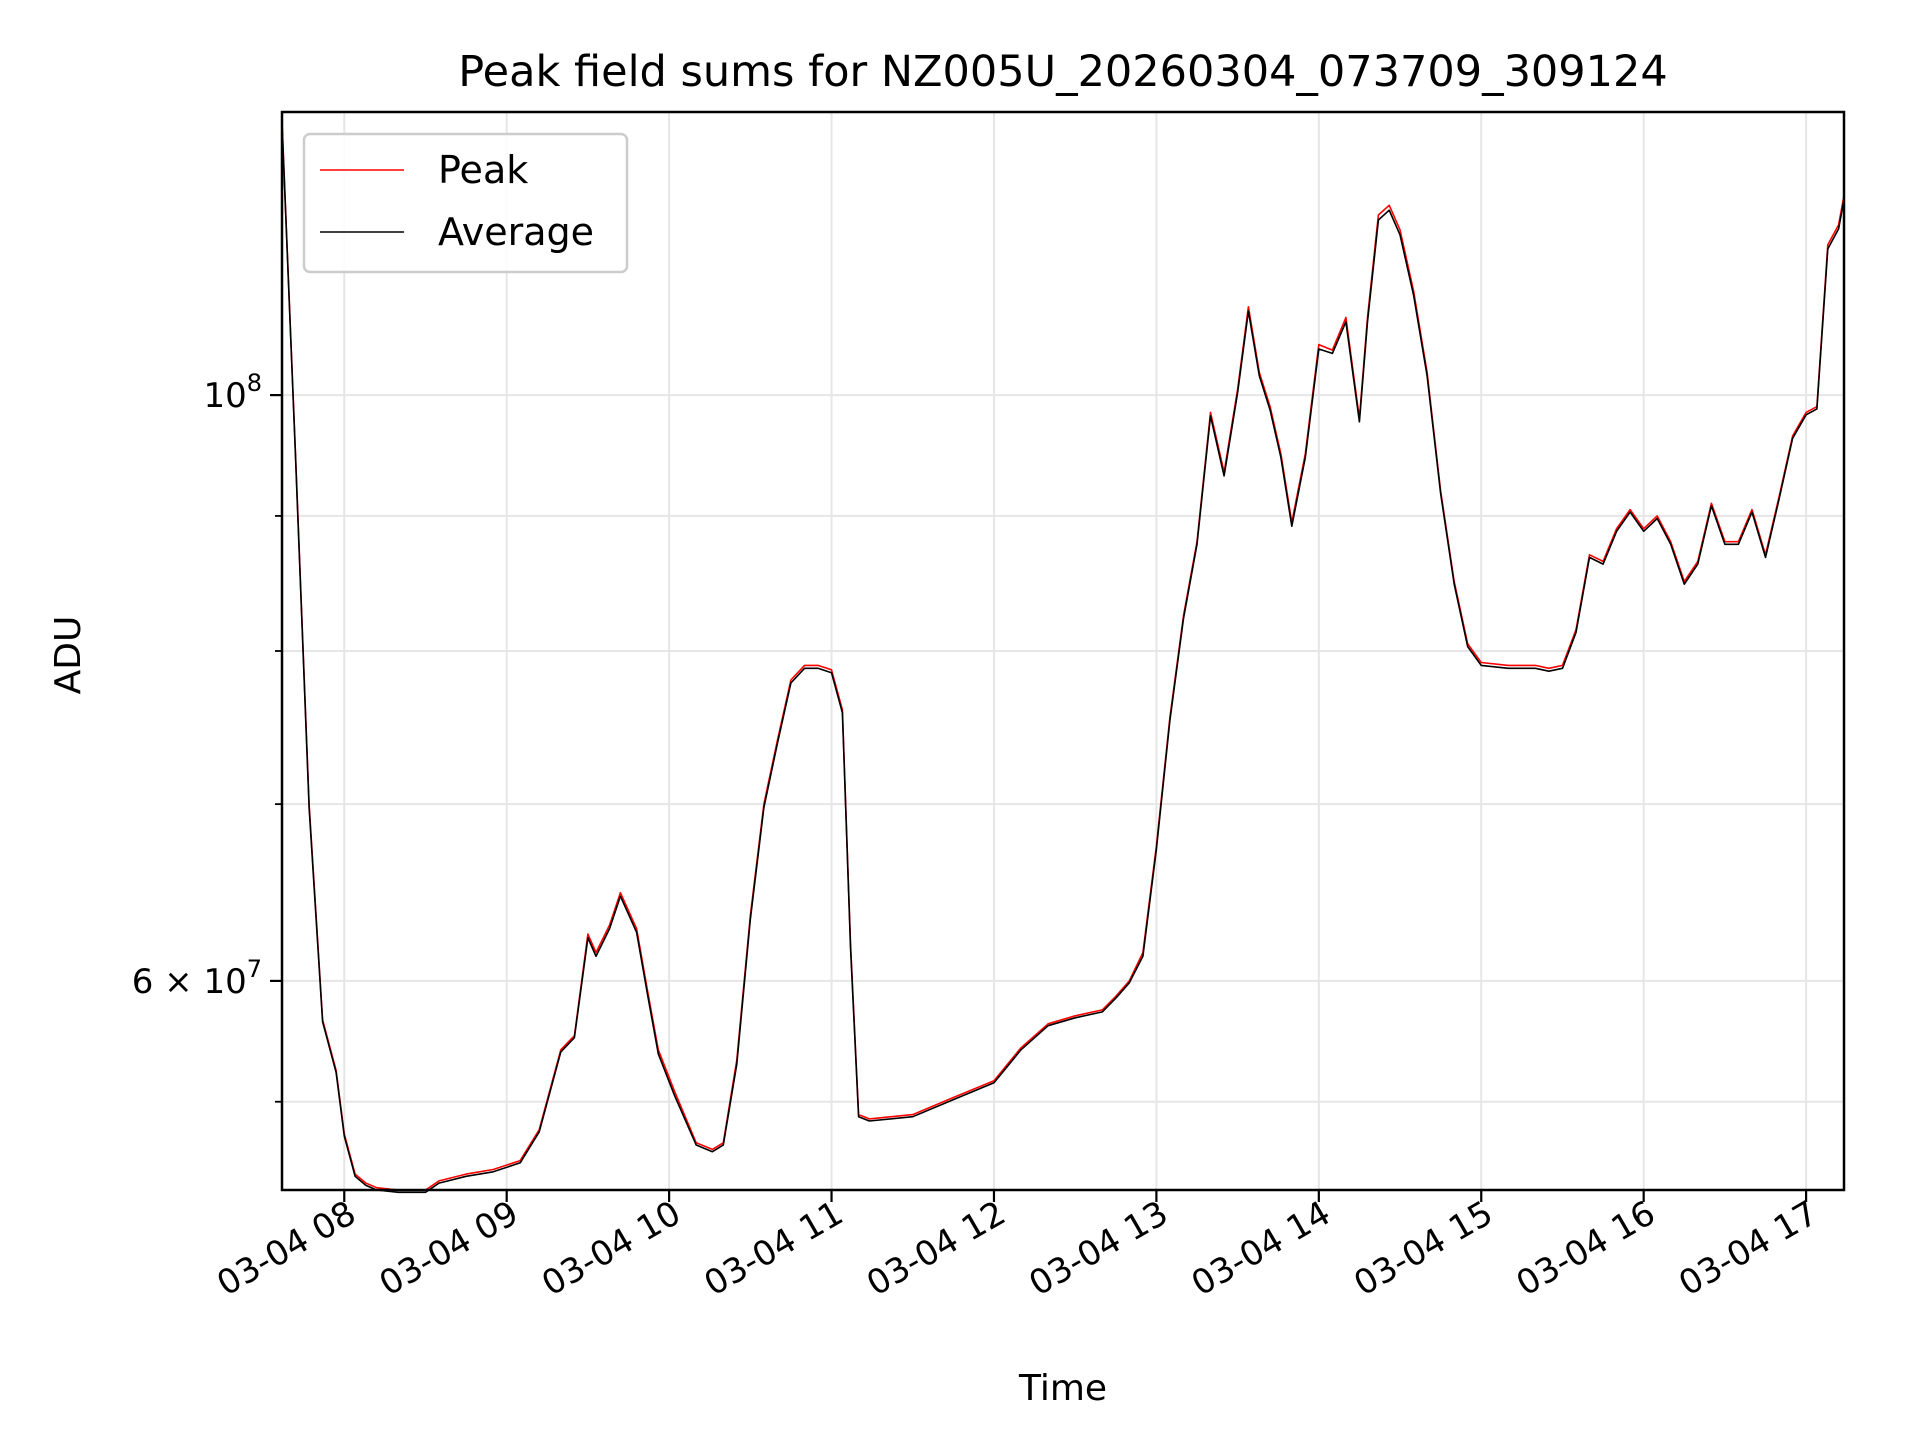 The image size is (1920, 1440). Describe the element at coordinates (483, 170) in the screenshot. I see `legend-label-peak: Peak` at that location.